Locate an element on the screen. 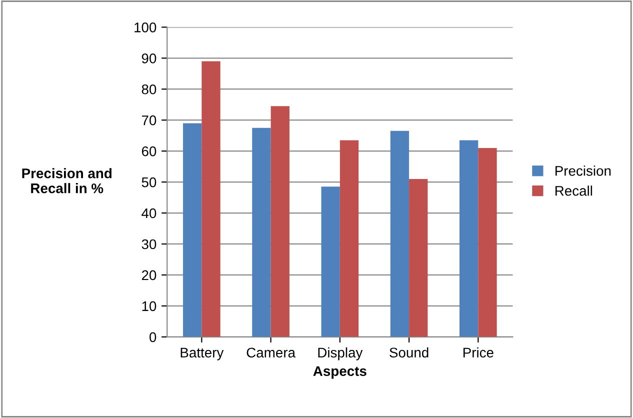  x-axis-title: Aspects is located at coordinates (339, 372).